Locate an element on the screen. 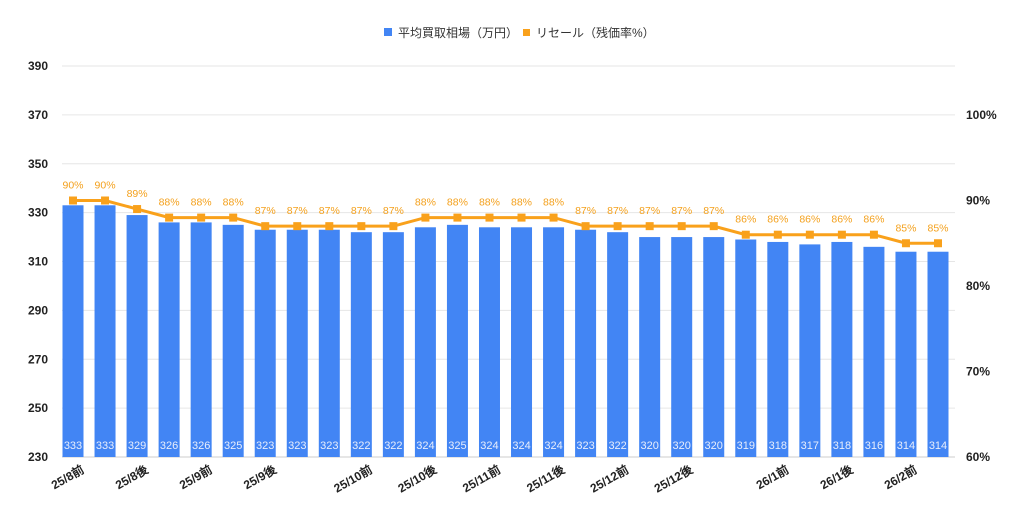 This screenshot has height=517, width=1024. legend-label-bar: 平均買取相場（万円） is located at coordinates (458, 33).